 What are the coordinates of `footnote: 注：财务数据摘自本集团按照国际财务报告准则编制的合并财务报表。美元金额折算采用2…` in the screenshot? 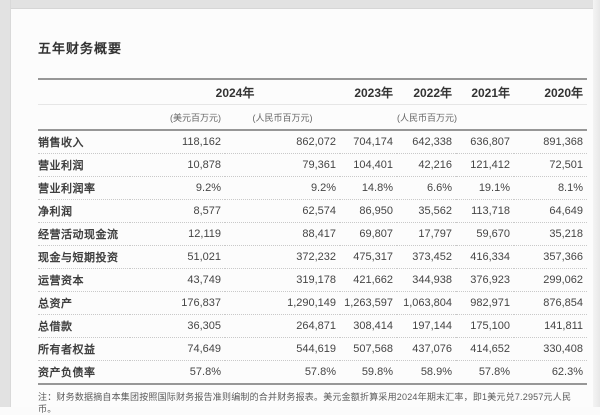 It's located at (305, 403).